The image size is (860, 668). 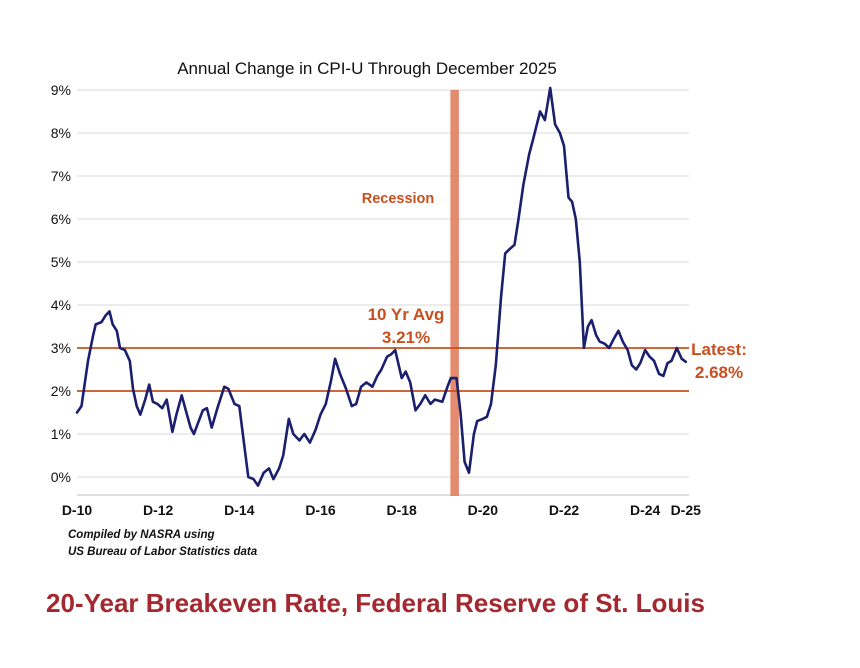 I want to click on source-note-line1: Compiled by NASRA using, so click(x=141, y=535).